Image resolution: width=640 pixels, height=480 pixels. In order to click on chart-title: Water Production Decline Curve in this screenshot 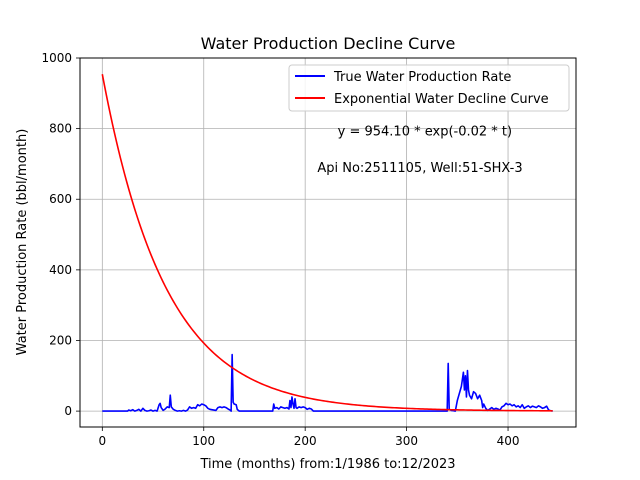, I will do `click(328, 43)`.